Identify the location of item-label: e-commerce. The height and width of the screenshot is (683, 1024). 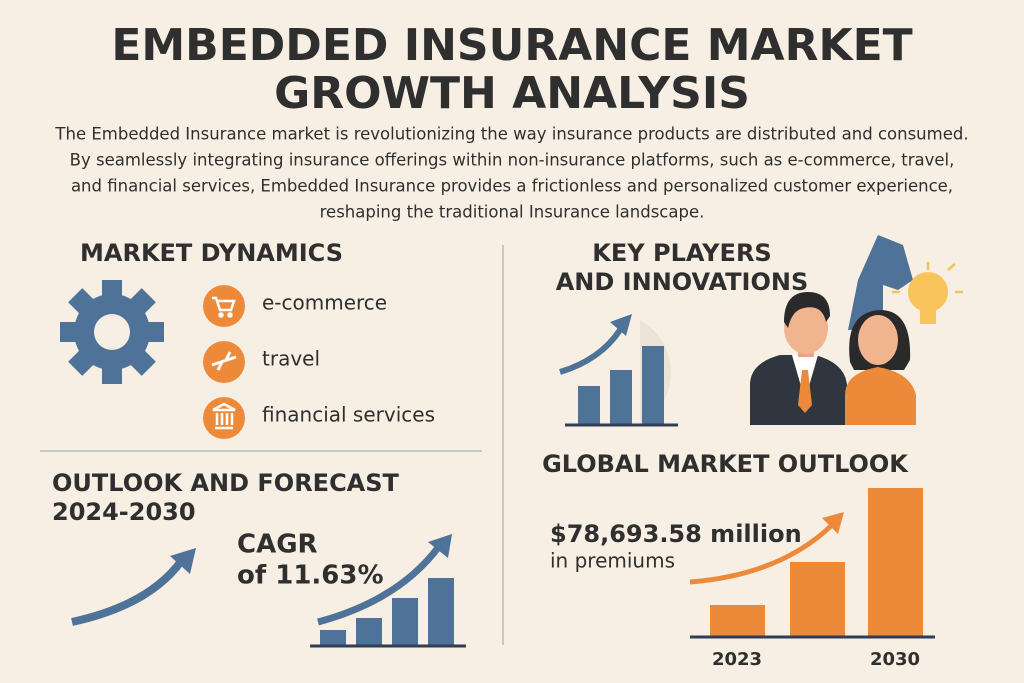
(324, 303).